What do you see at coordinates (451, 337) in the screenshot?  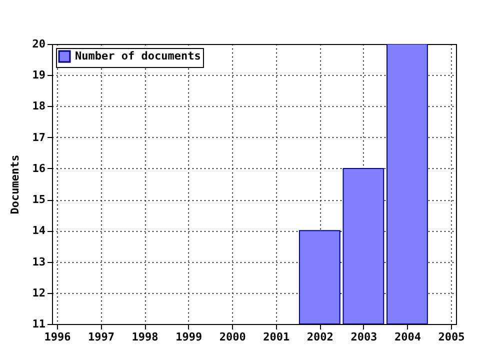 I see `x-tick-label: 2005` at bounding box center [451, 337].